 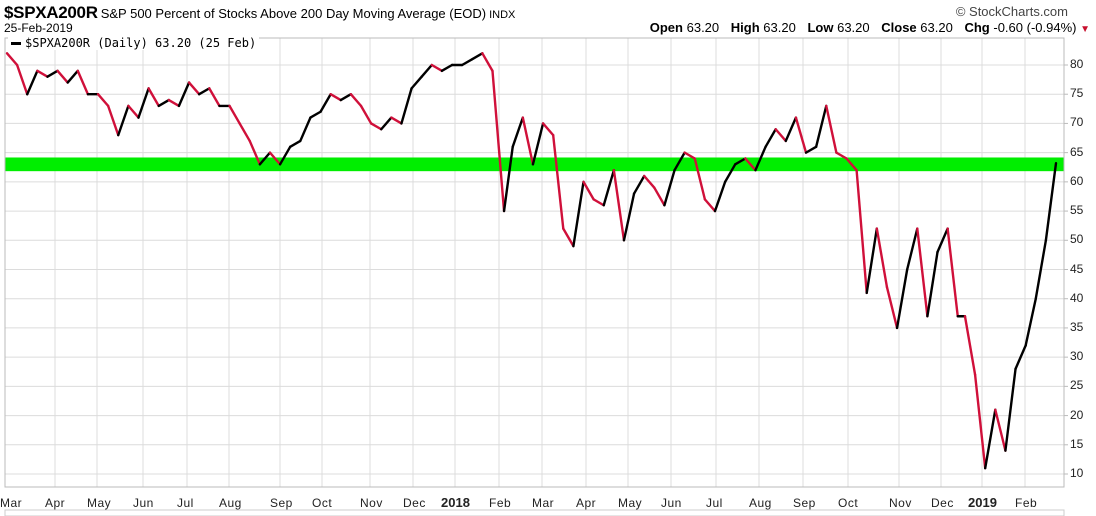 What do you see at coordinates (820, 27) in the screenshot?
I see `low-label: Low` at bounding box center [820, 27].